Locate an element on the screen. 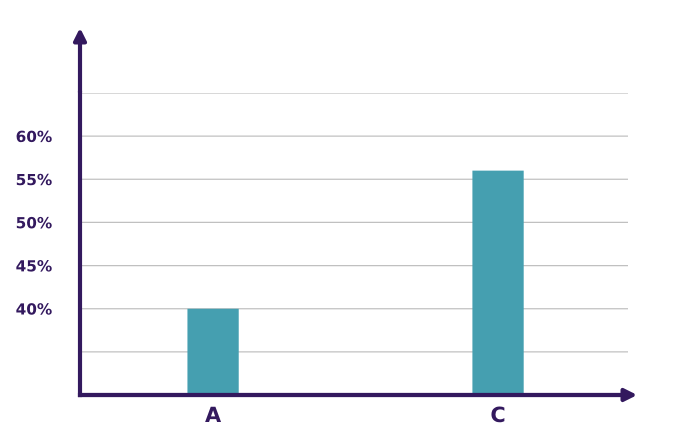 Image resolution: width=674 pixels, height=432 pixels. y-tick-label: 55% is located at coordinates (34, 180).